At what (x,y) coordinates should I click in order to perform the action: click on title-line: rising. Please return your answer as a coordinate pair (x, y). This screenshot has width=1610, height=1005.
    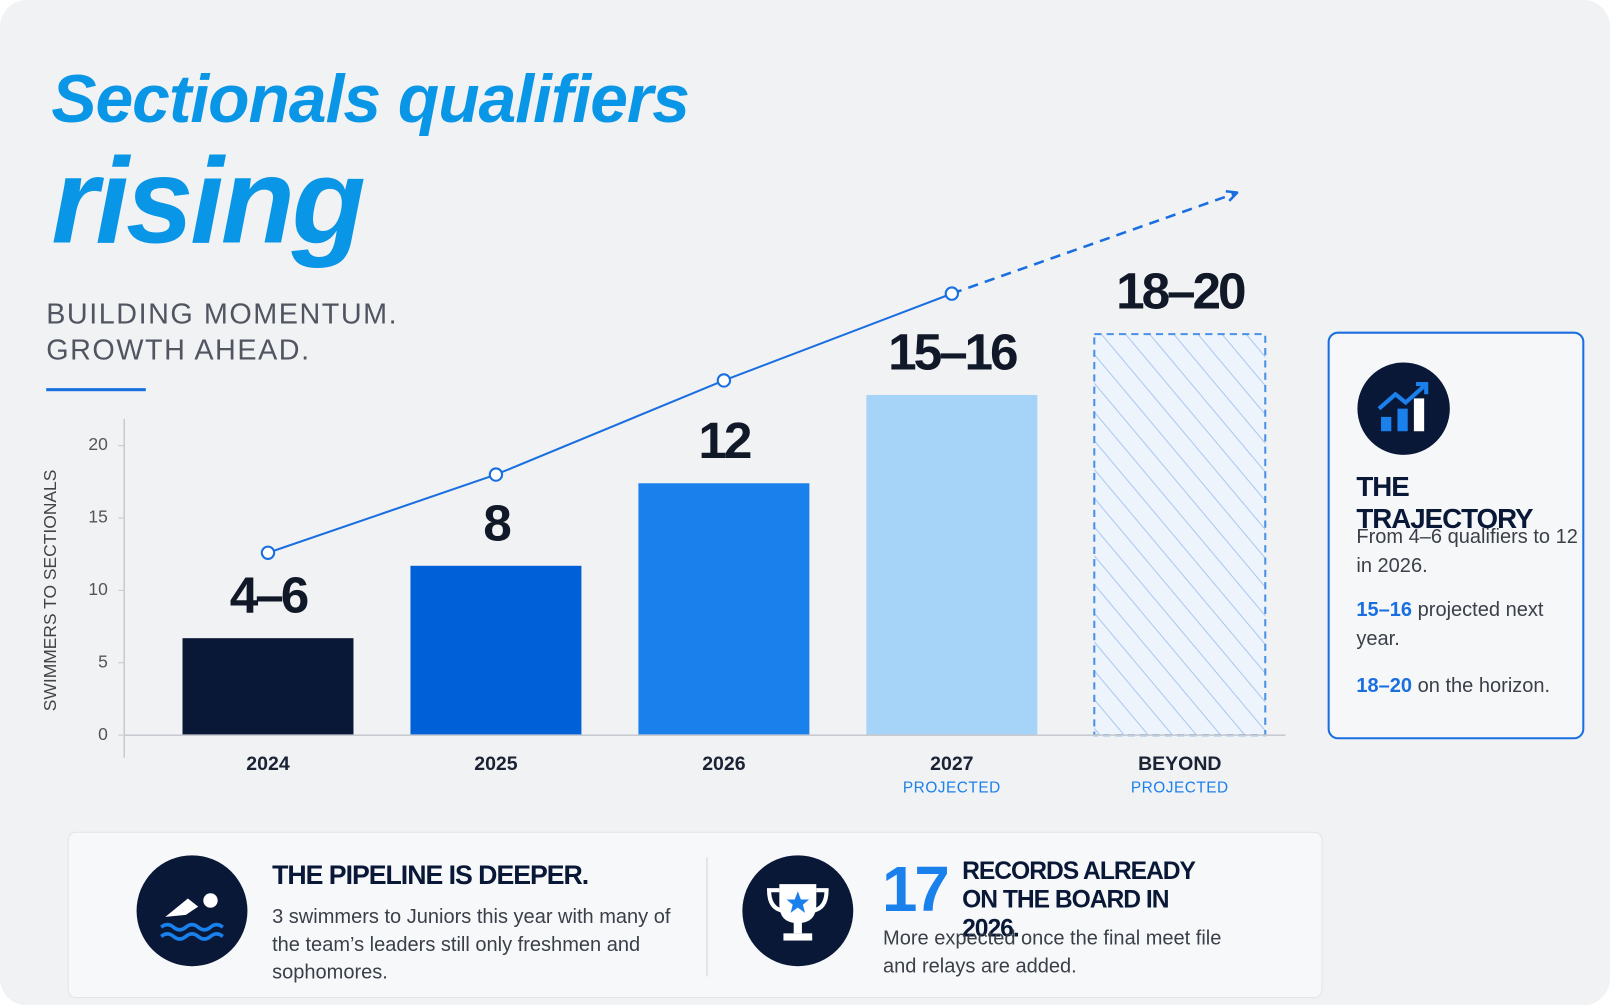
    Looking at the image, I should click on (208, 201).